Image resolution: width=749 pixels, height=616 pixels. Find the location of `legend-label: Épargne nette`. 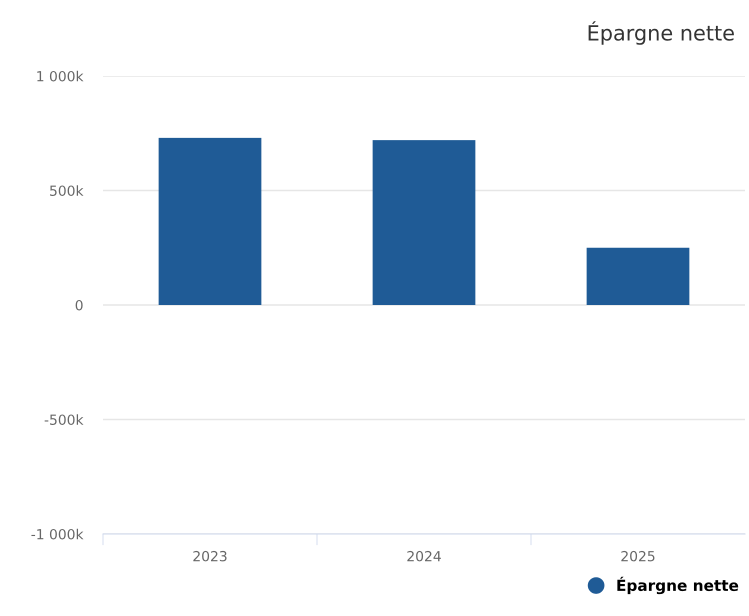

legend-label: Épargne nette is located at coordinates (677, 585).